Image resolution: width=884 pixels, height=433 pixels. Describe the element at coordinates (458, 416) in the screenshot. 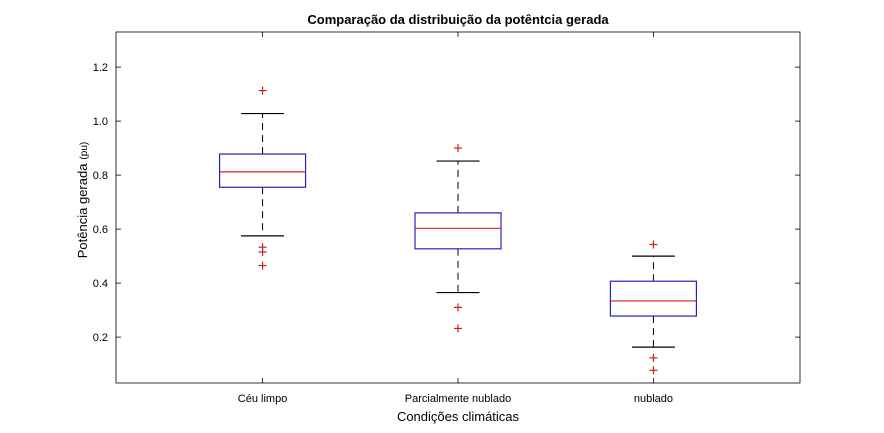

I see `x-axis-label: Condições climáticas` at that location.